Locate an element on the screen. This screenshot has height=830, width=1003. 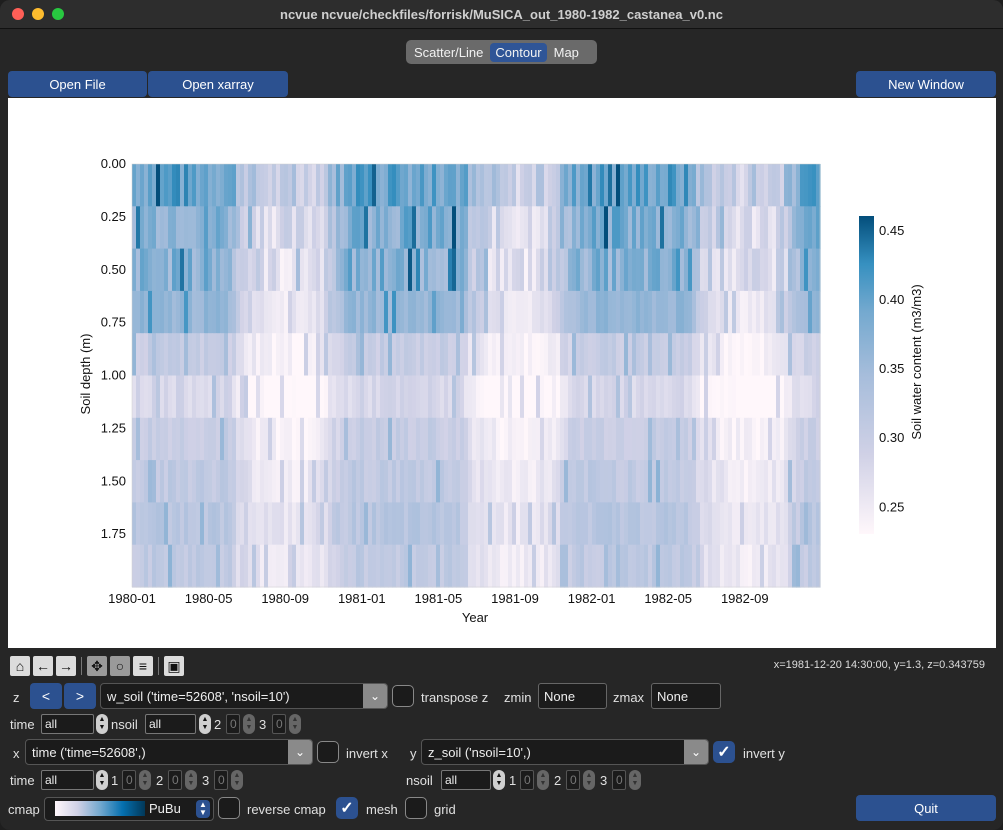
x-dim1-input: 0 is located at coordinates (129, 780).